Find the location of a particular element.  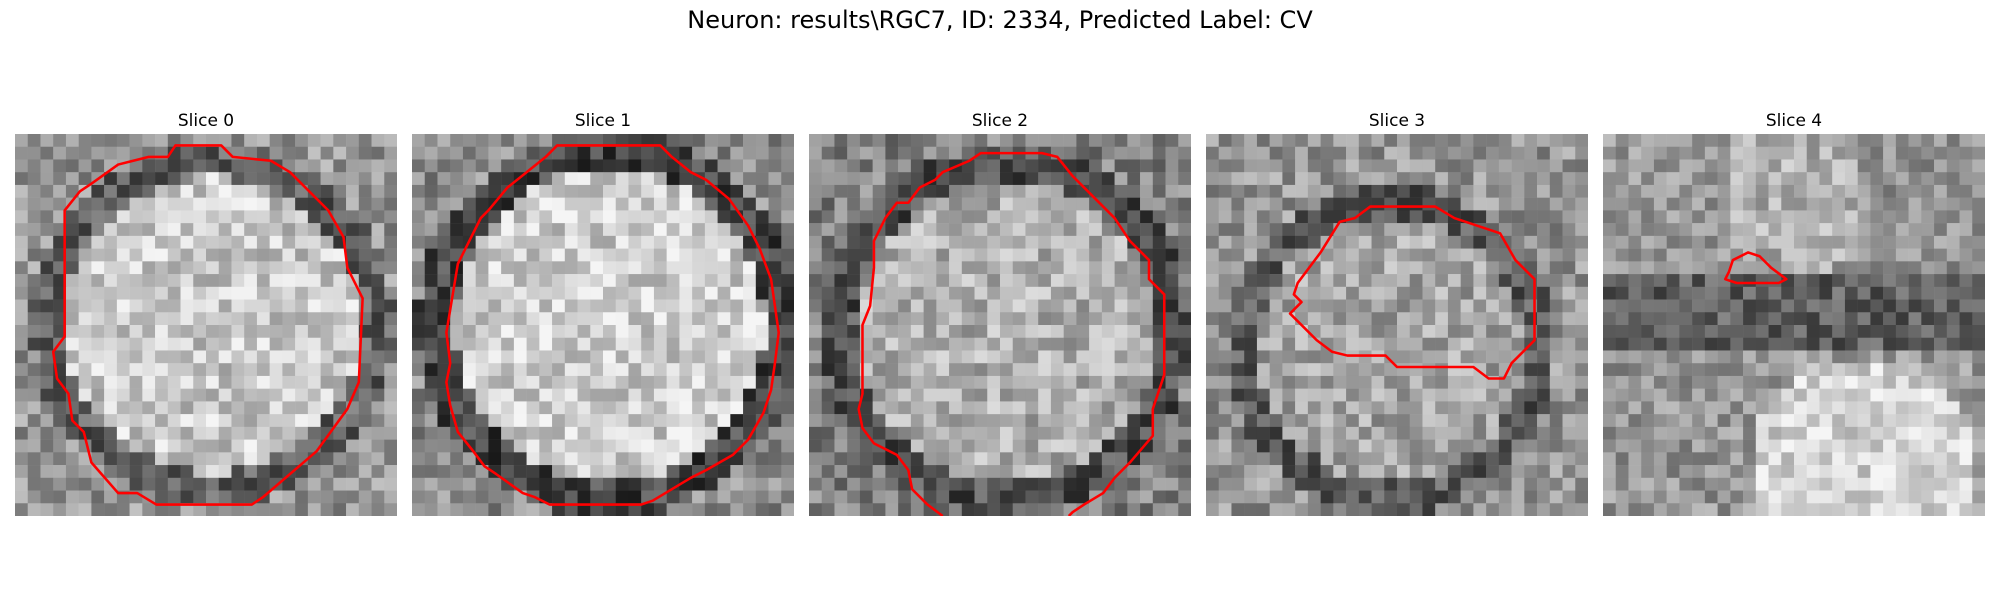

slice-title: Slice 3 is located at coordinates (1397, 121).